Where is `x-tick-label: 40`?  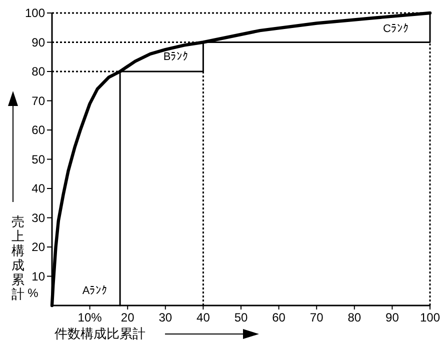
x-tick-label: 40 is located at coordinates (203, 317).